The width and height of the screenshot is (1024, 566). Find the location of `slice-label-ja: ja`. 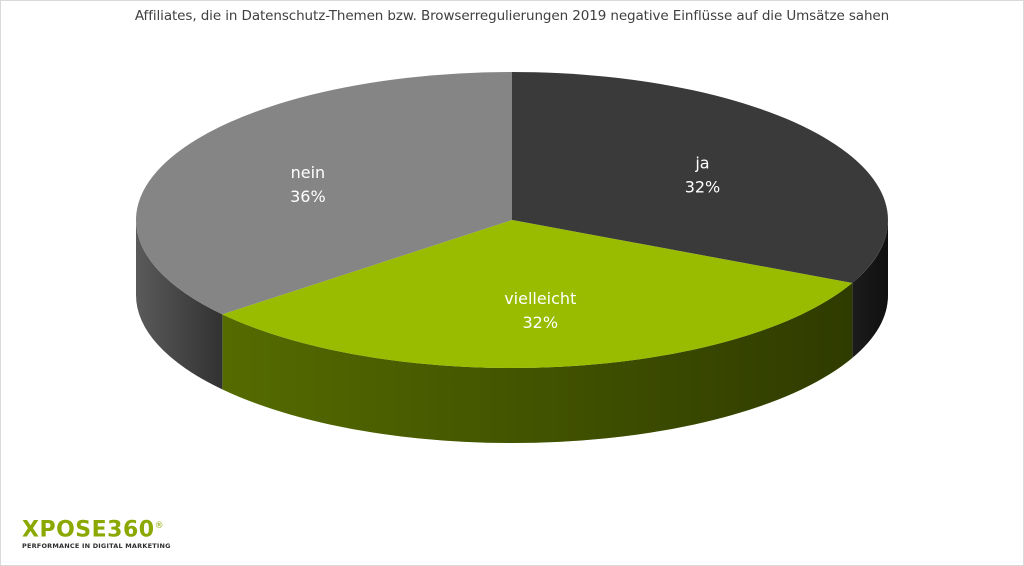

slice-label-ja: ja is located at coordinates (701, 162).